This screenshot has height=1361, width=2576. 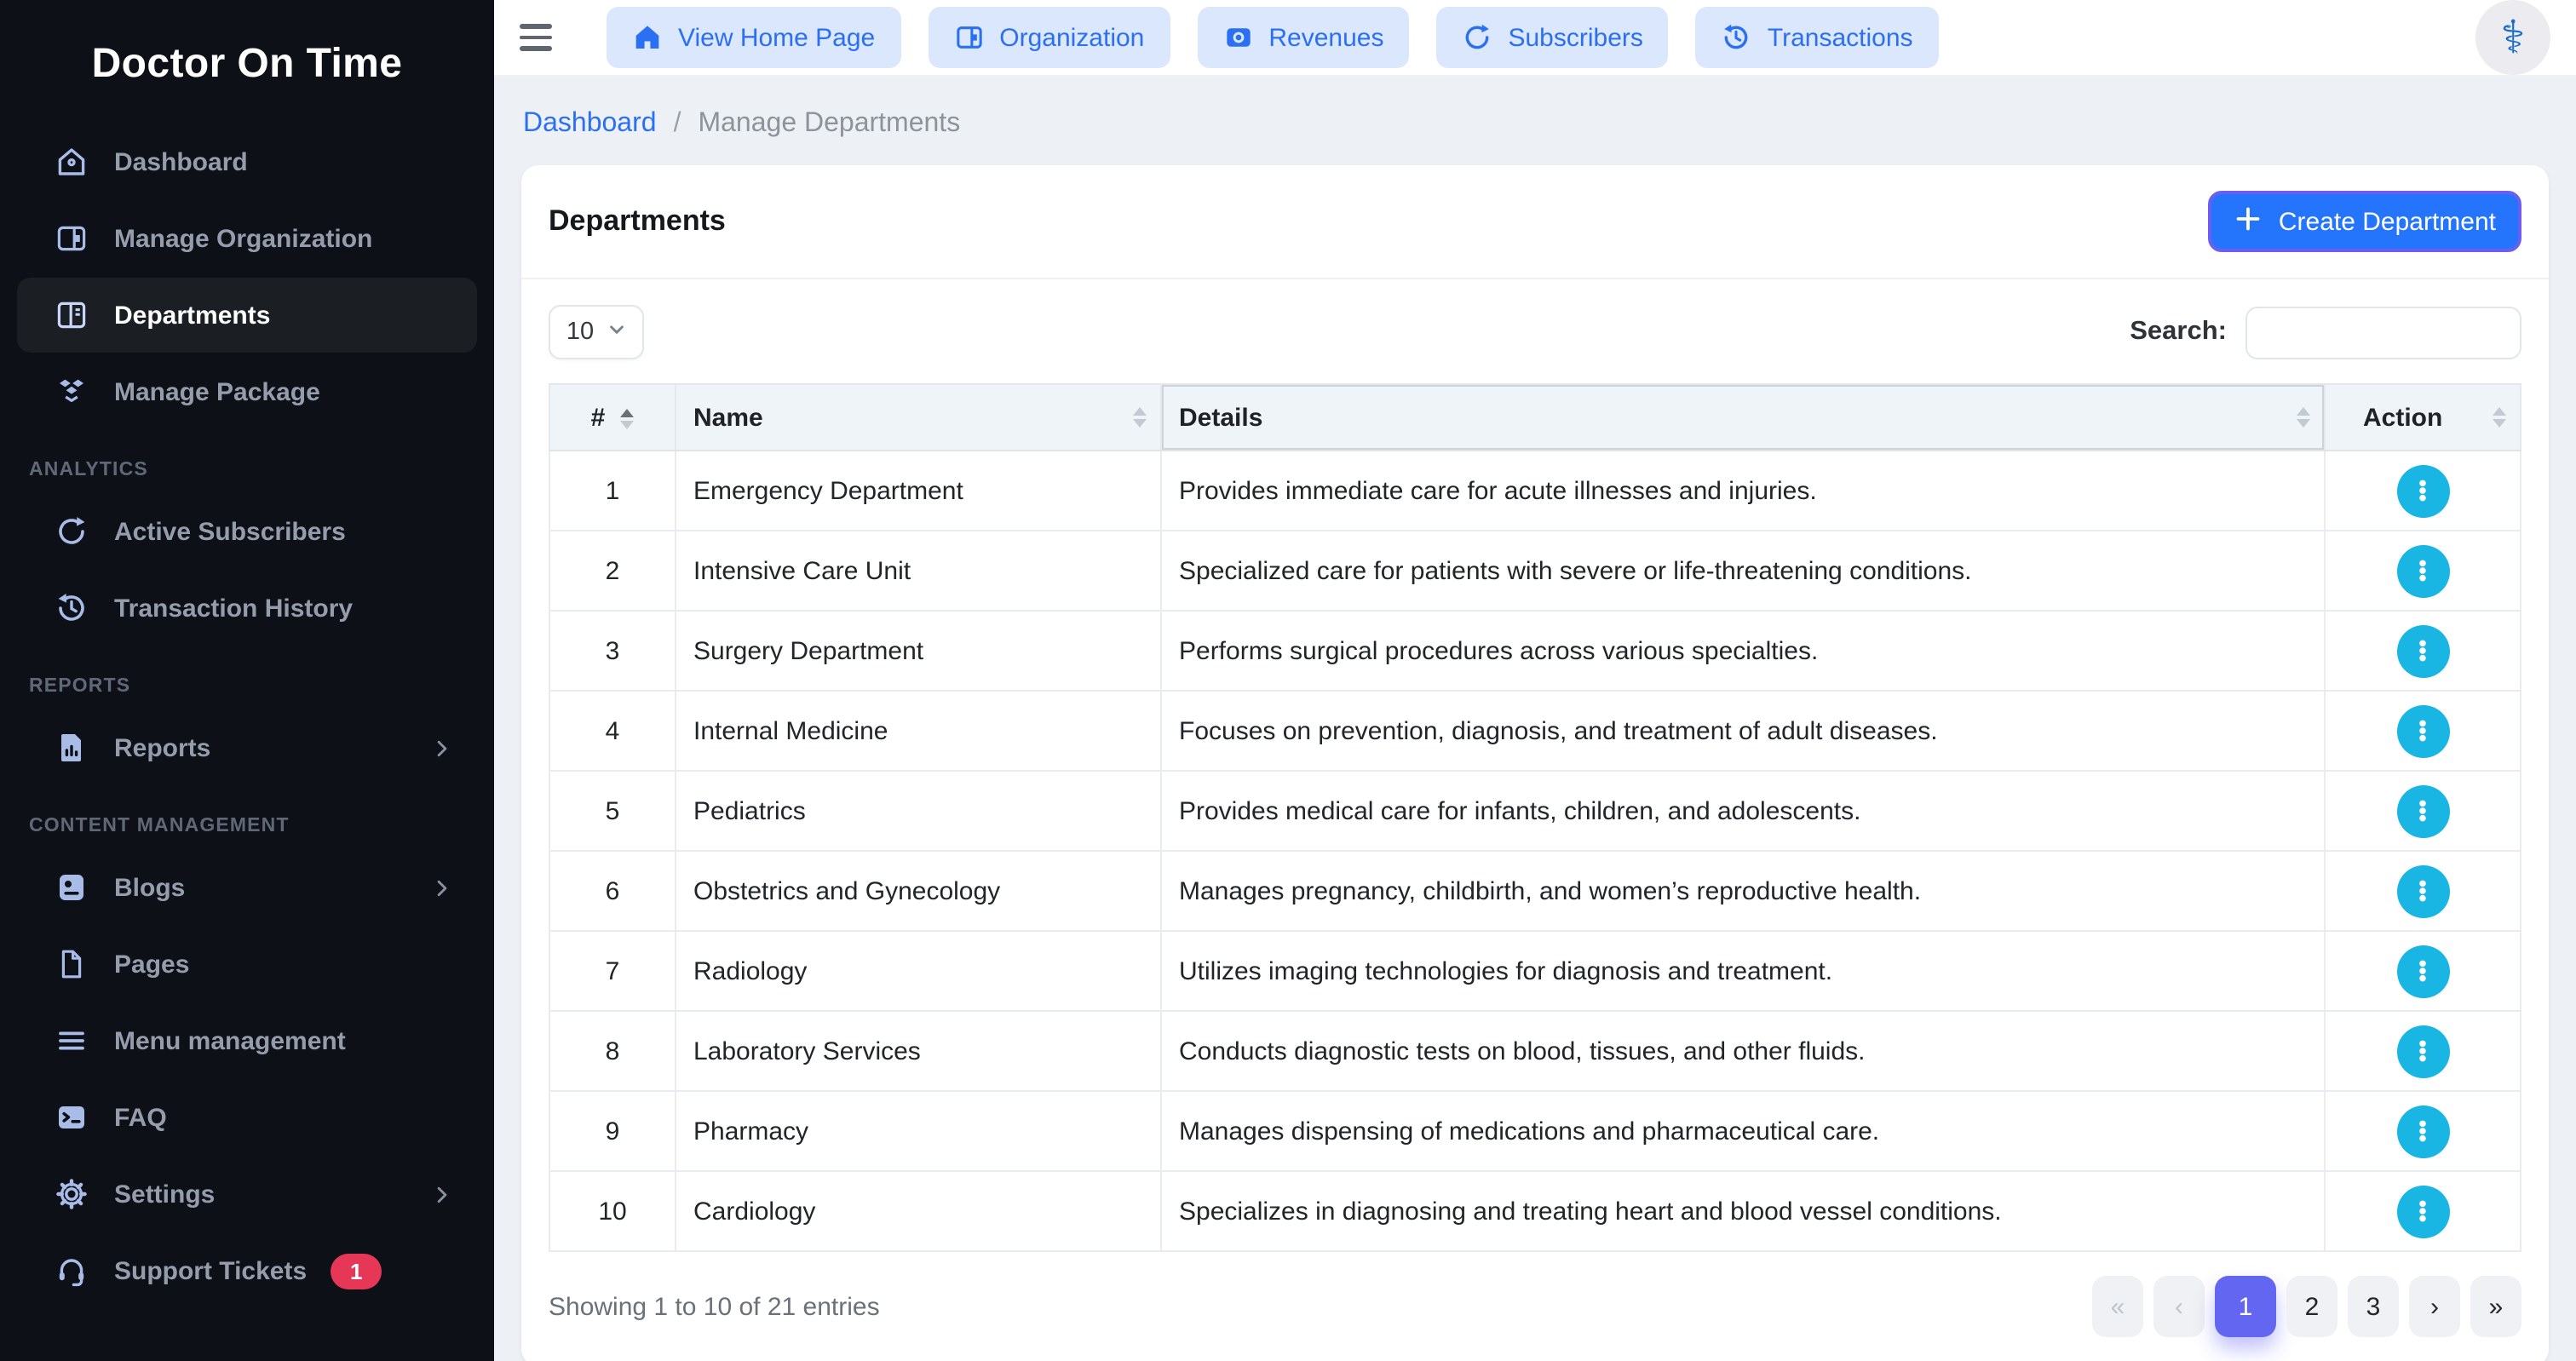 What do you see at coordinates (919, 417) in the screenshot?
I see `column-header-name: Name` at bounding box center [919, 417].